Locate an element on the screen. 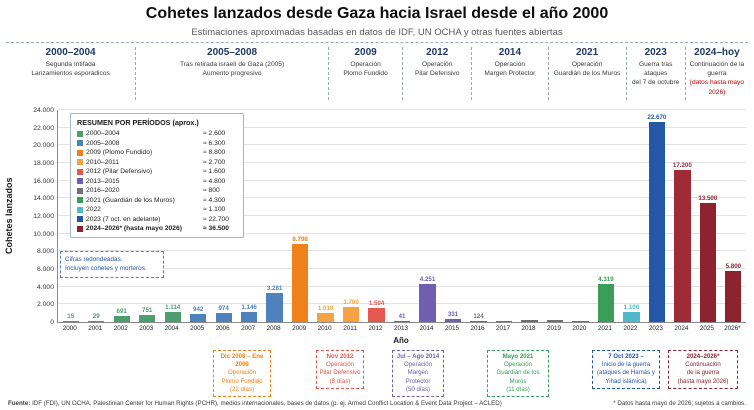 The width and height of the screenshot is (754, 410). bar-2017 is located at coordinates (504, 321).